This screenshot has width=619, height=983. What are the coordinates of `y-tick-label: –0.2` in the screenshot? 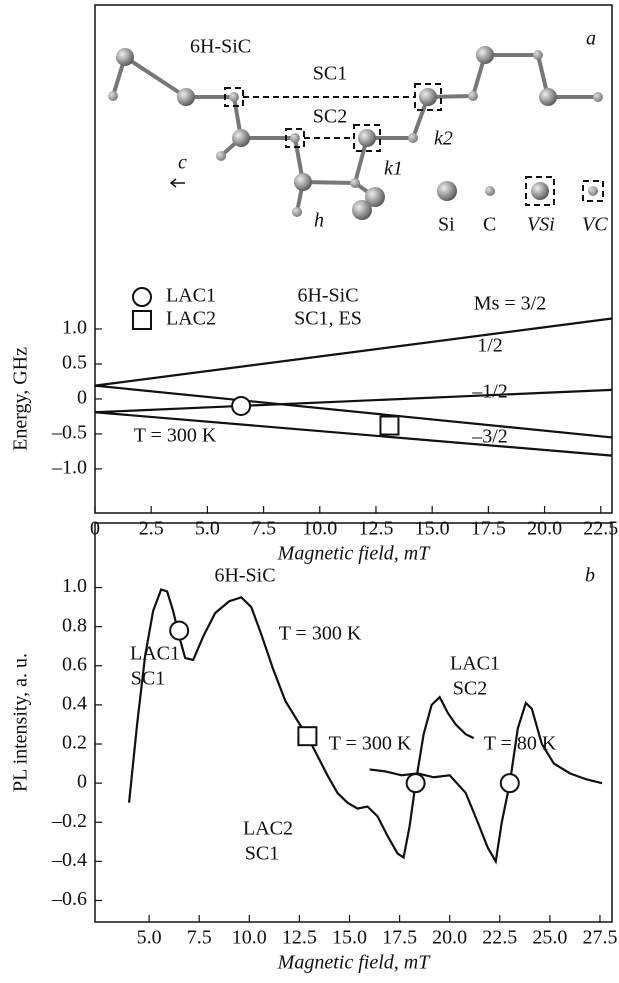 It's located at (69, 821).